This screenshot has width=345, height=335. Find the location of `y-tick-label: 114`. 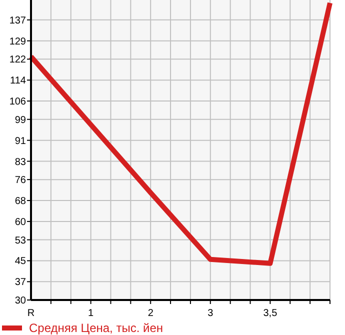

y-tick-label: 114 is located at coordinates (18, 81).